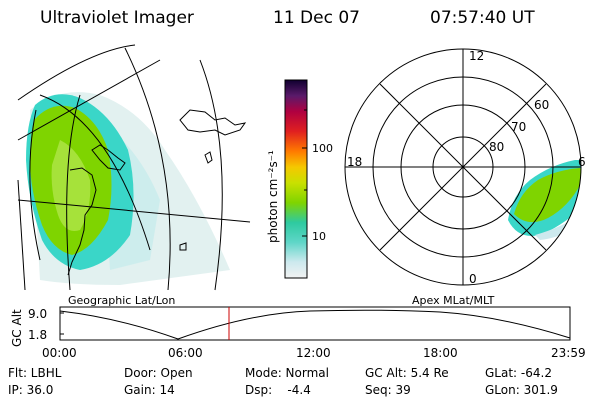 Image resolution: width=600 pixels, height=400 pixels. Describe the element at coordinates (62, 323) in the screenshot. I see `timeline-ticks` at that location.